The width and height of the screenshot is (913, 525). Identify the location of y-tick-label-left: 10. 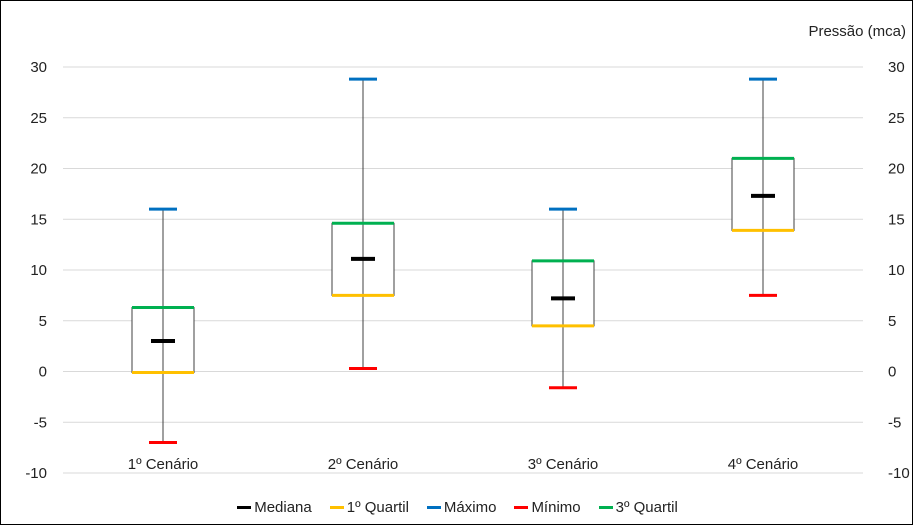
(38, 270).